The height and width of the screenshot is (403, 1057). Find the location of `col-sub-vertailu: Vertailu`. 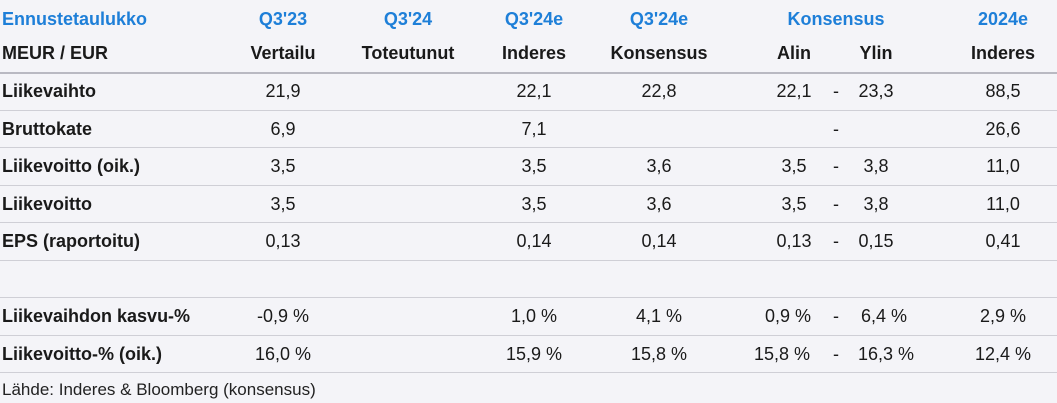

col-sub-vertailu: Vertailu is located at coordinates (283, 53).